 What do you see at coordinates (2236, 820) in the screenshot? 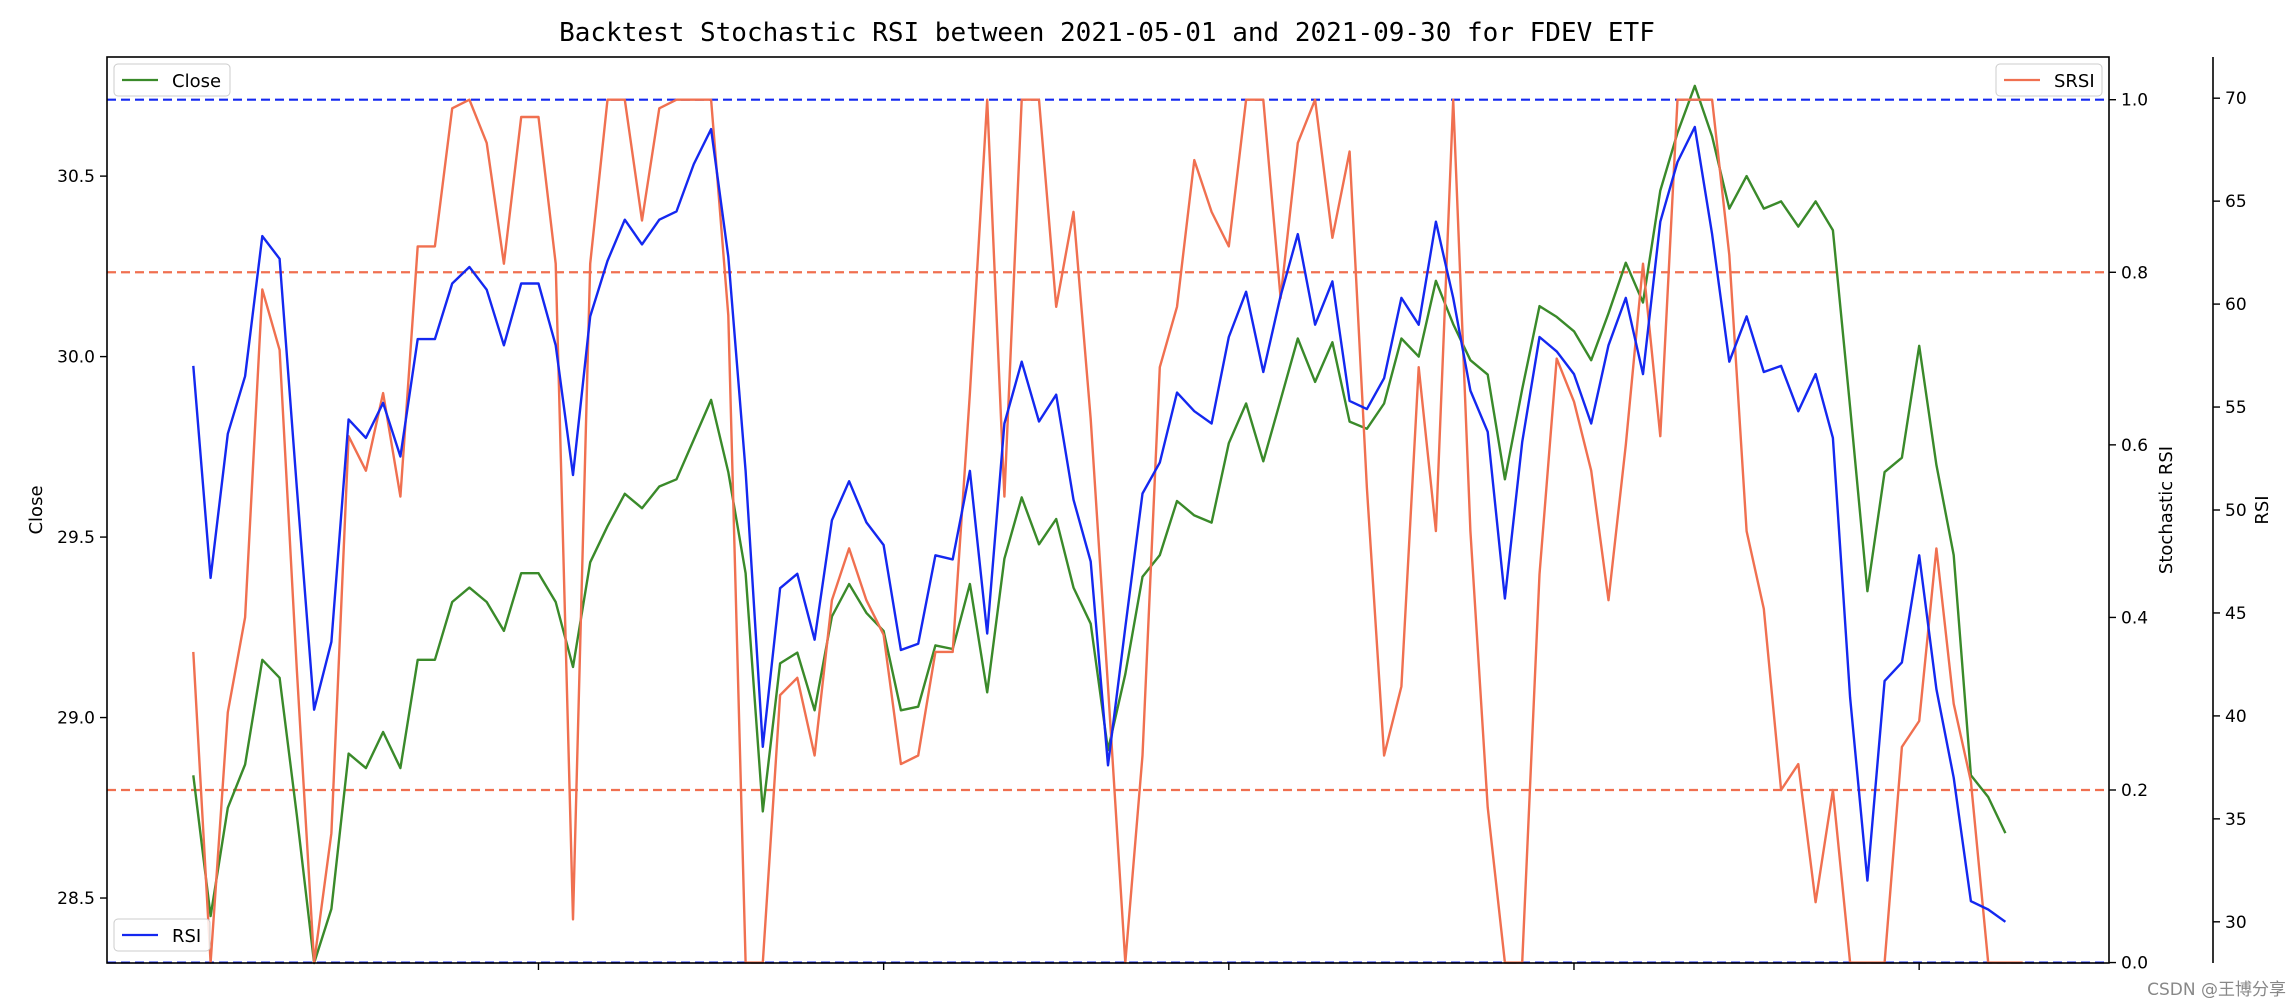
I see `rsi-tick-label-1: 35` at bounding box center [2236, 820].